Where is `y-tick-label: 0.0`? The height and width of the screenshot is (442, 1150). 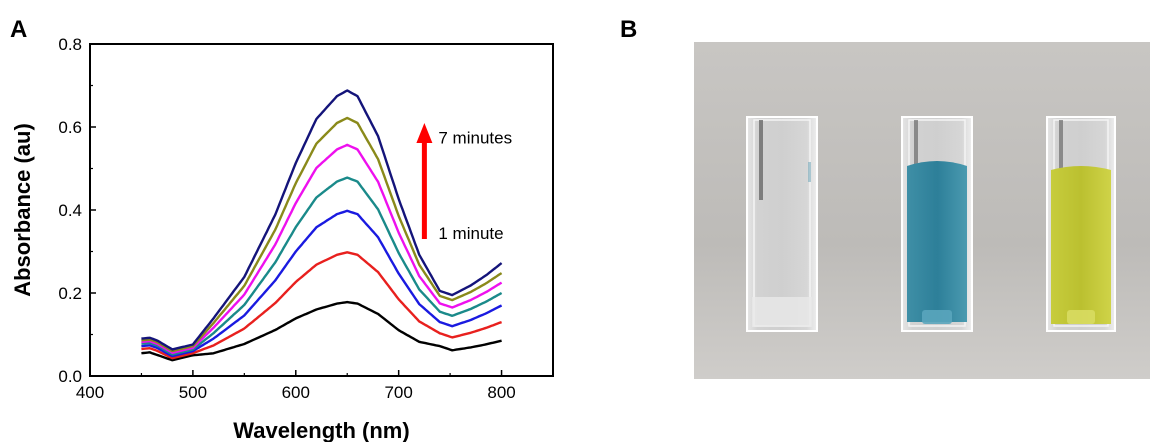
y-tick-label: 0.0 is located at coordinates (70, 376).